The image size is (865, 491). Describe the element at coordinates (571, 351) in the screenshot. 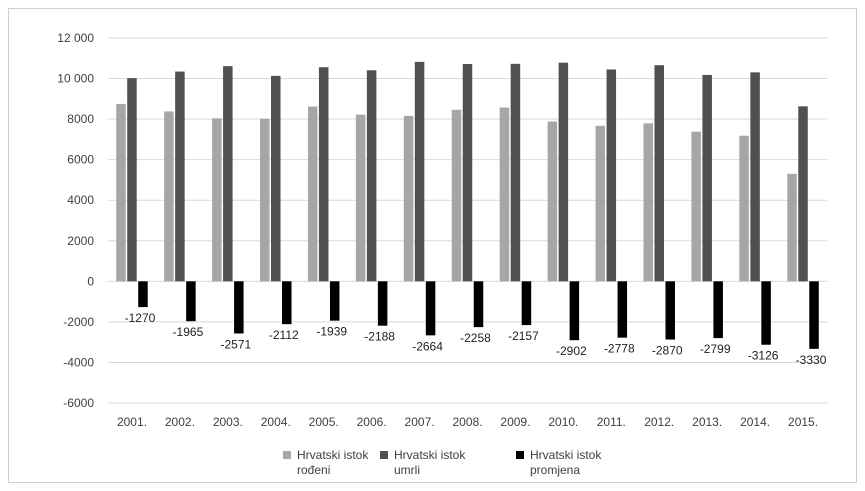

I see `data-label: -2902` at that location.